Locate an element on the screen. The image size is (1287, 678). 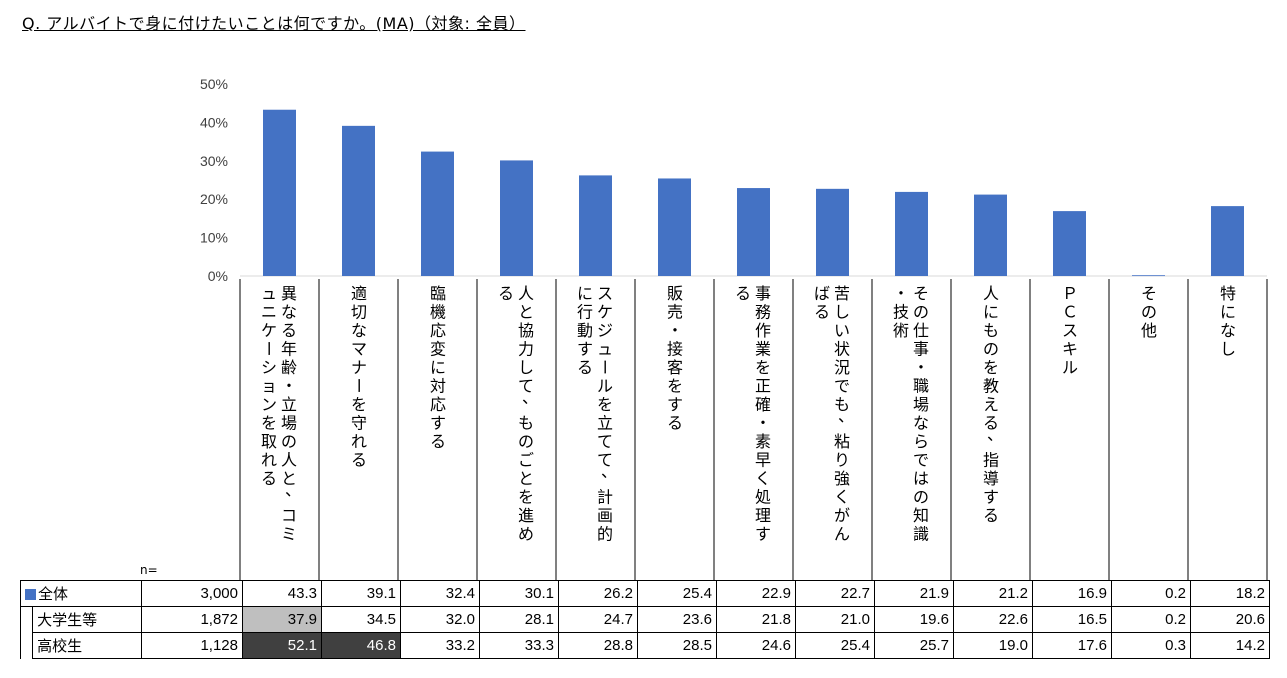
category-label: の is located at coordinates (921, 497).